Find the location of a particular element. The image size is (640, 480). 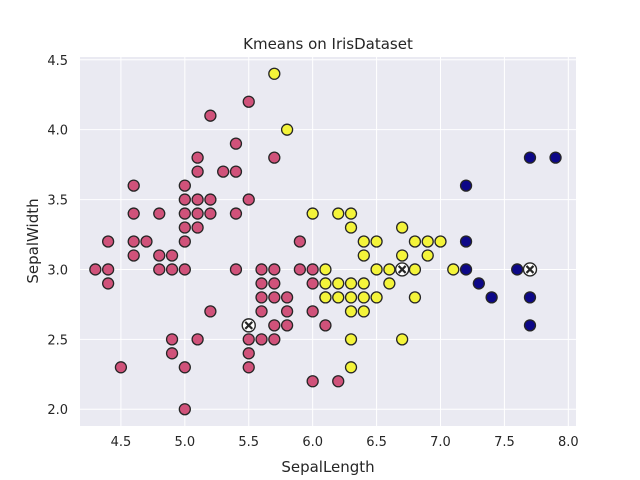

chart-title: Kmeans on IrisDataset is located at coordinates (328, 44).